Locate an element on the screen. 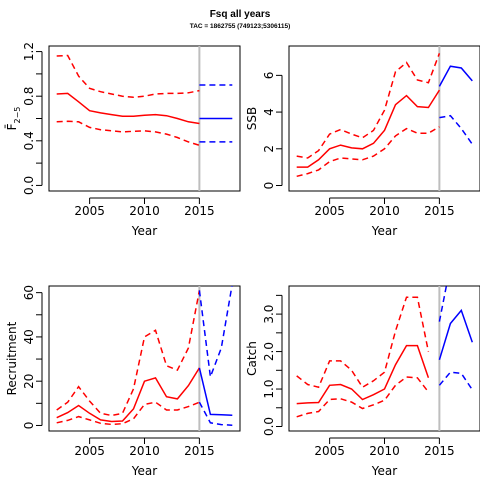 The height and width of the screenshot is (480, 480). y-axis-label: F̄2−5 is located at coordinates (13, 119).